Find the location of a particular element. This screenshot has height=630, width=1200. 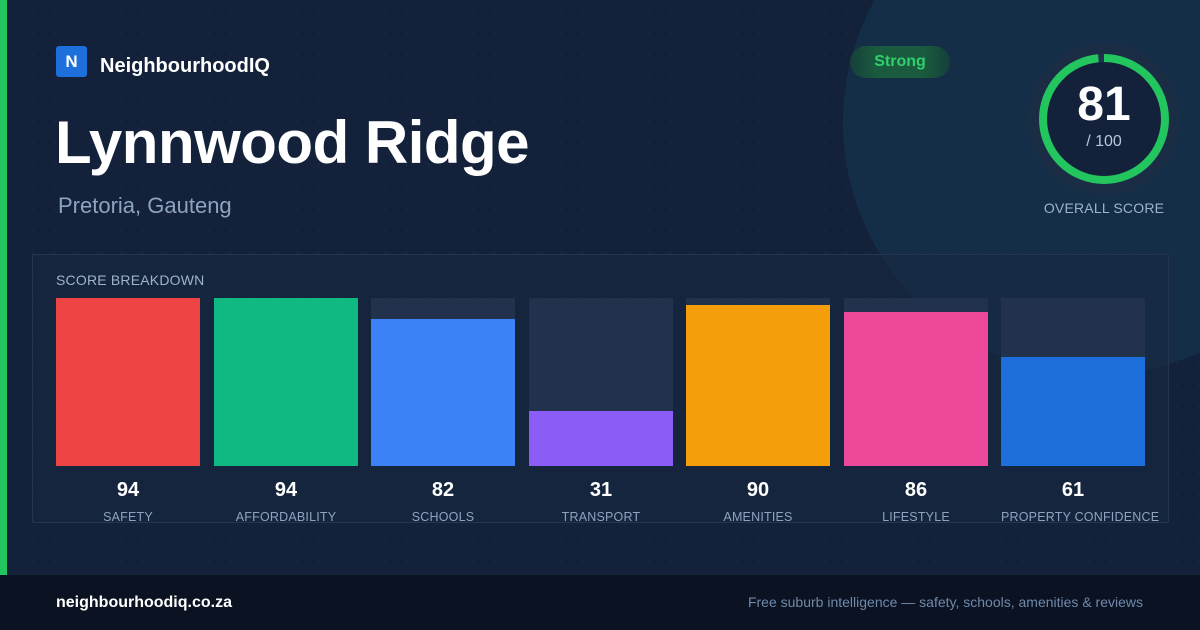

score-bar-value: 61 is located at coordinates (1073, 490).